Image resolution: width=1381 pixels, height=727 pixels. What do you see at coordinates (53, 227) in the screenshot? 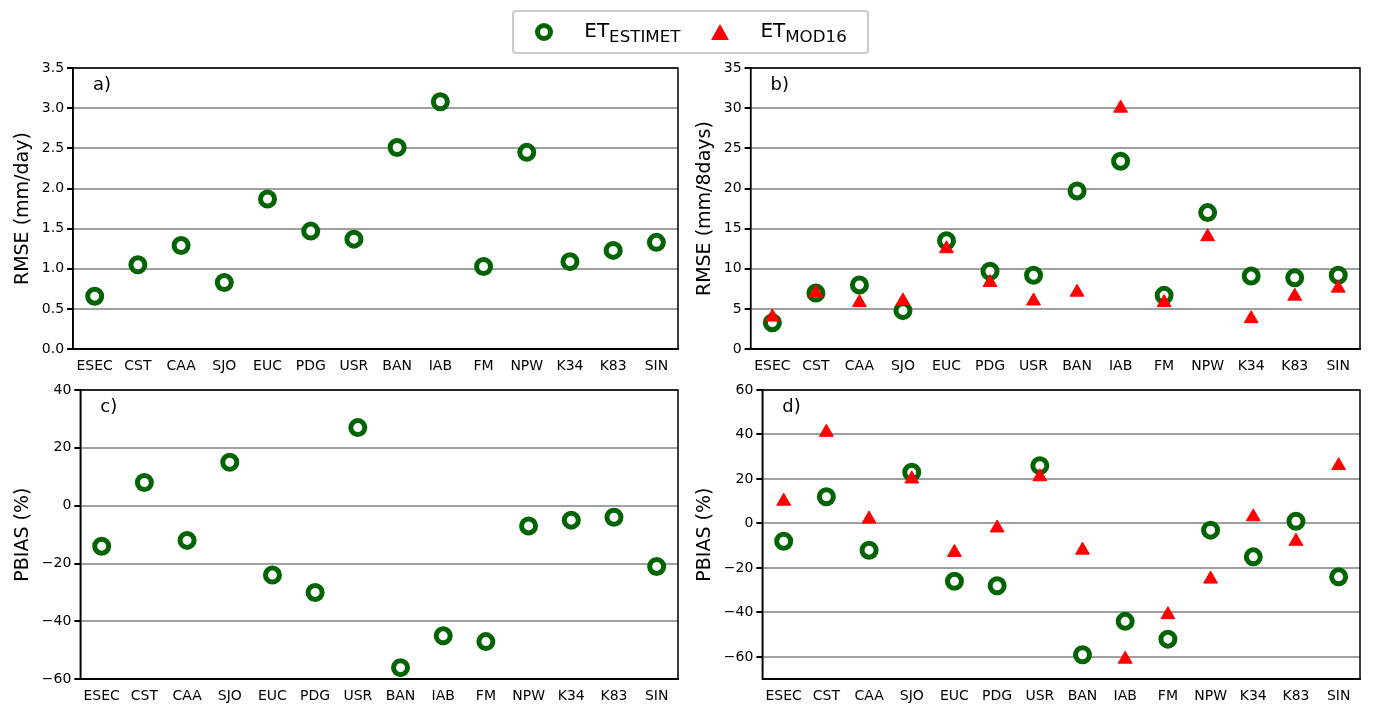
I see `y-tick-label: 1.5` at bounding box center [53, 227].